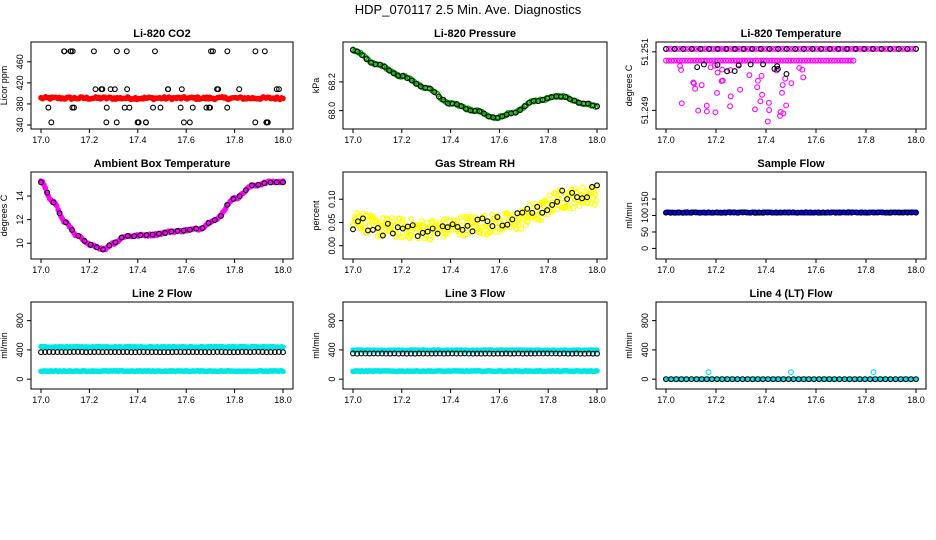 The image size is (936, 540). Describe the element at coordinates (645, 232) in the screenshot. I see `y-tick-label: 50` at that location.